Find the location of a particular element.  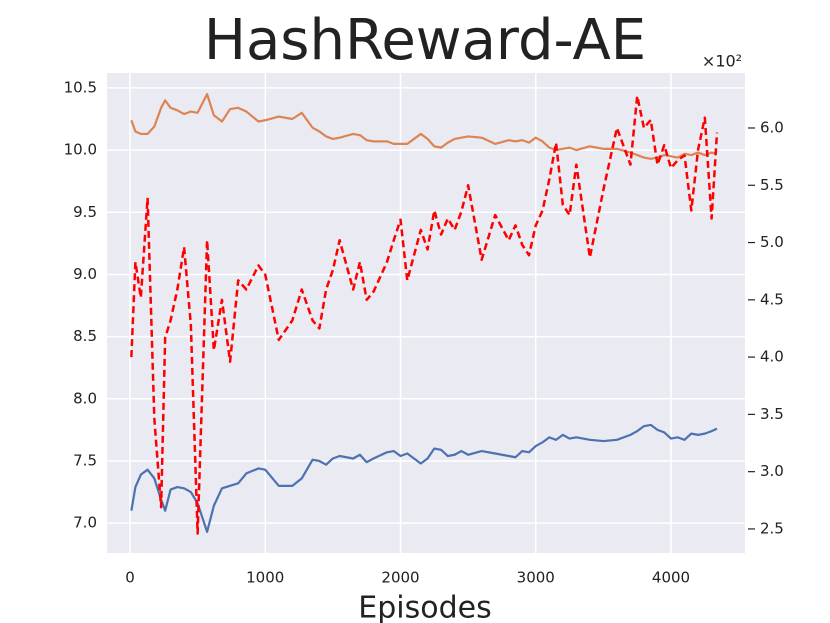

y2-tick-label: 5.0 is located at coordinates (772, 242).